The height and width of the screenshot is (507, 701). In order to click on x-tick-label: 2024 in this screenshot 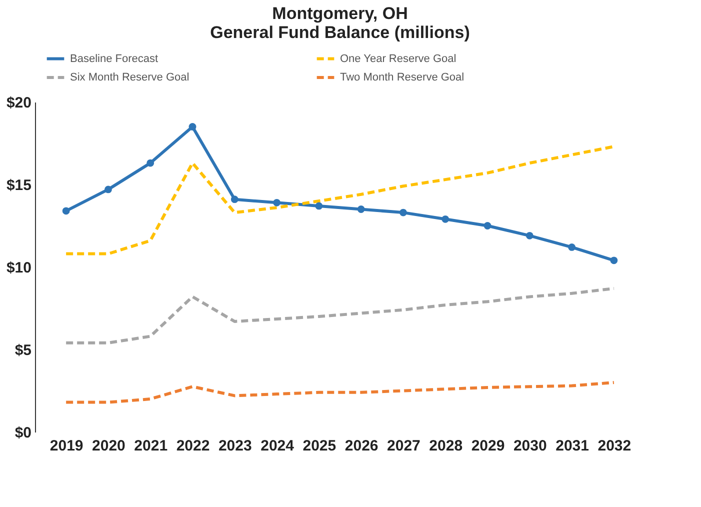, I will do `click(277, 446)`.